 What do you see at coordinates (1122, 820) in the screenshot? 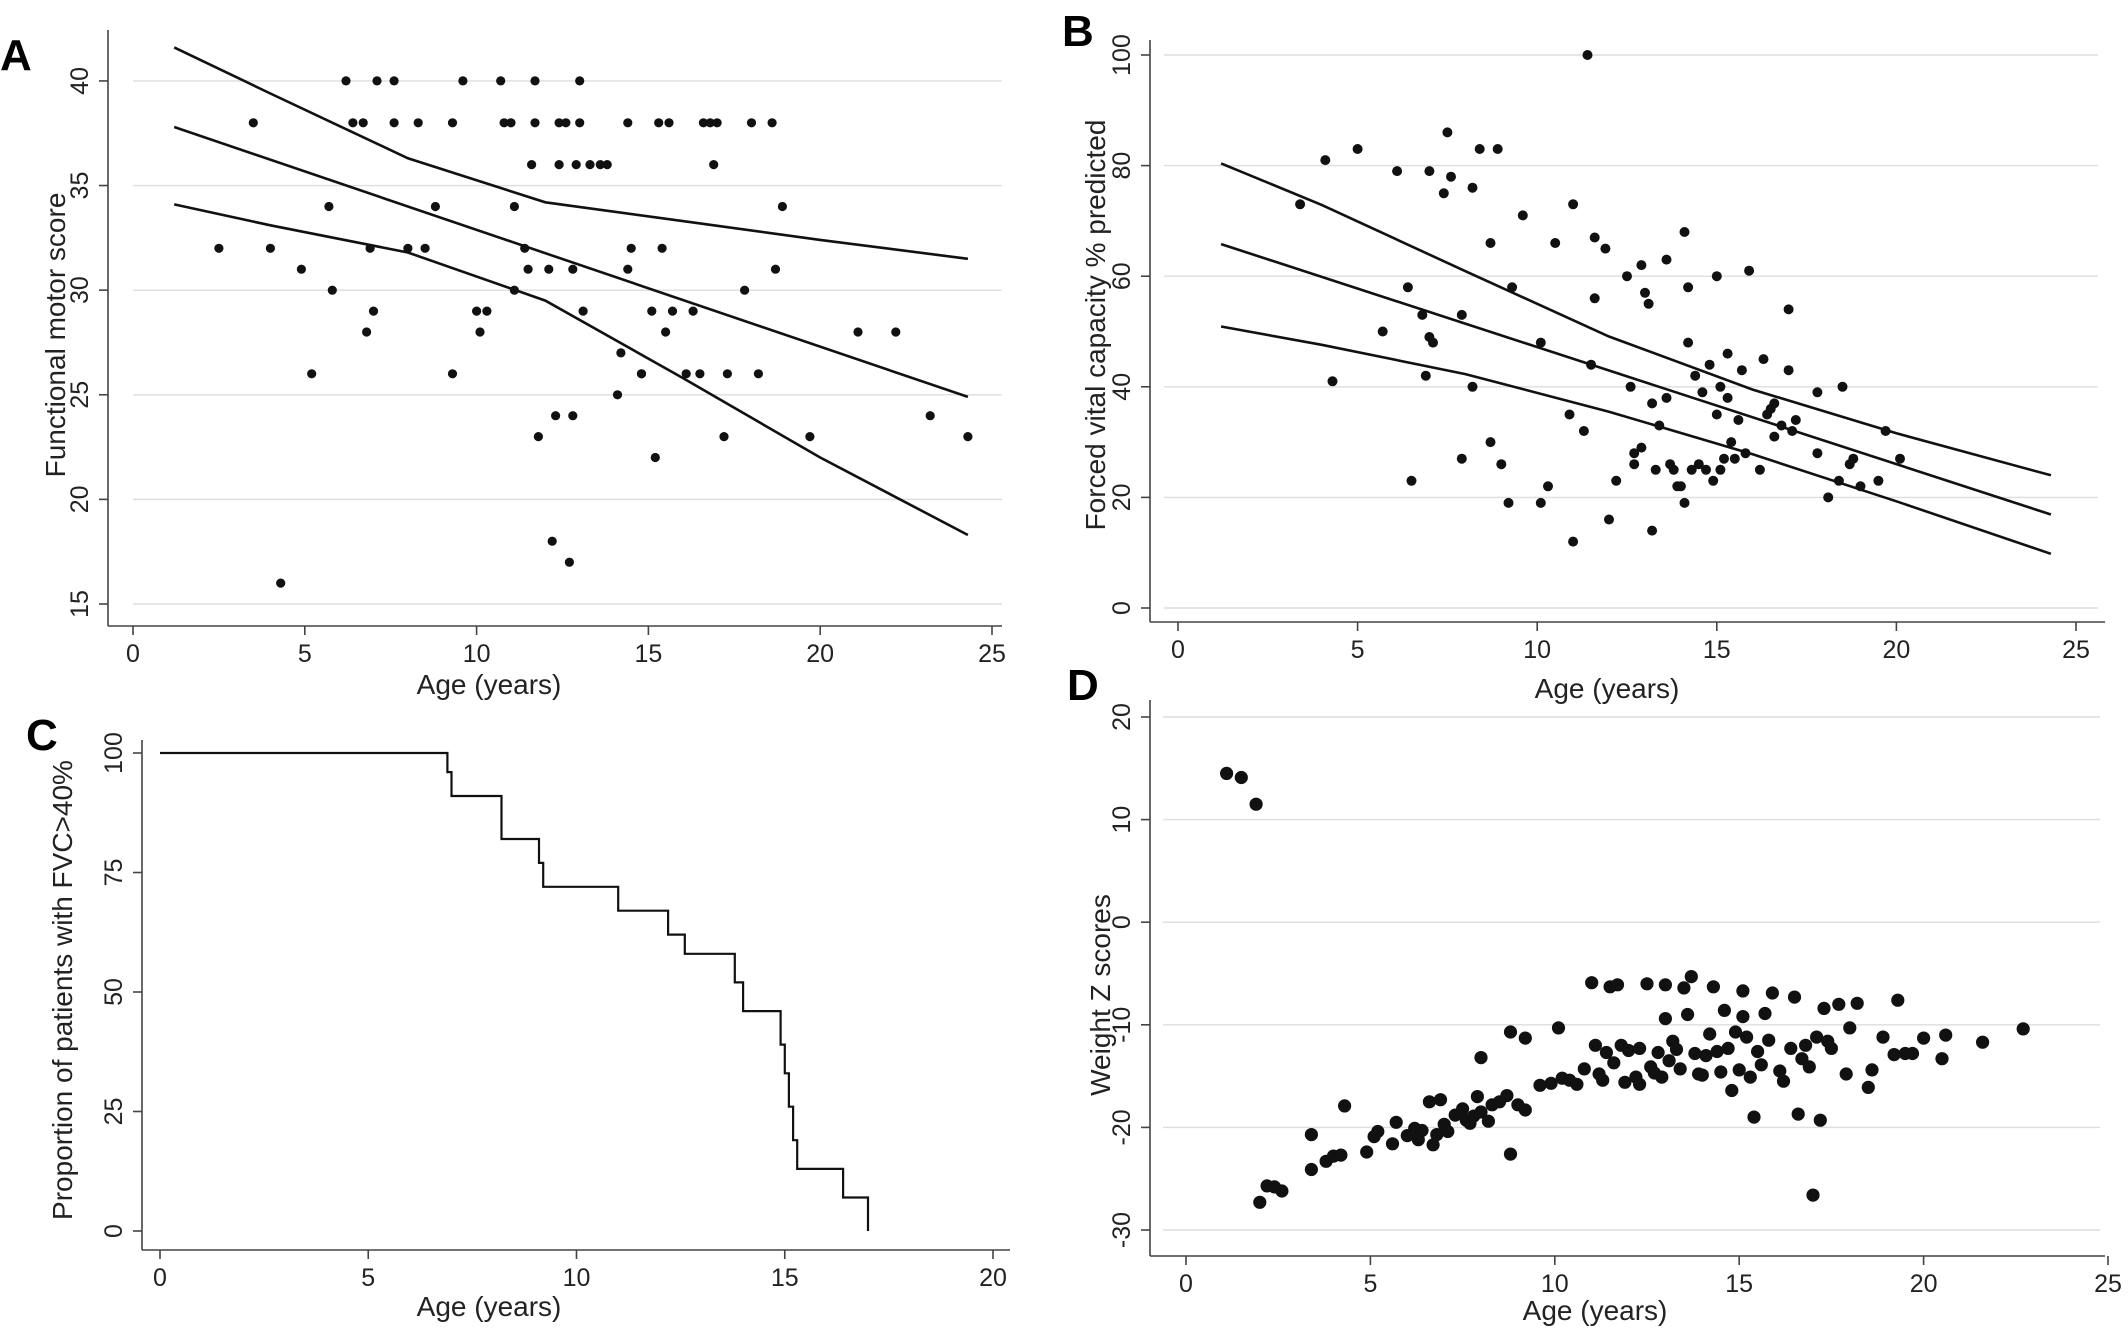
I see `panel-d-y-tick-label-4: 10` at bounding box center [1122, 820].